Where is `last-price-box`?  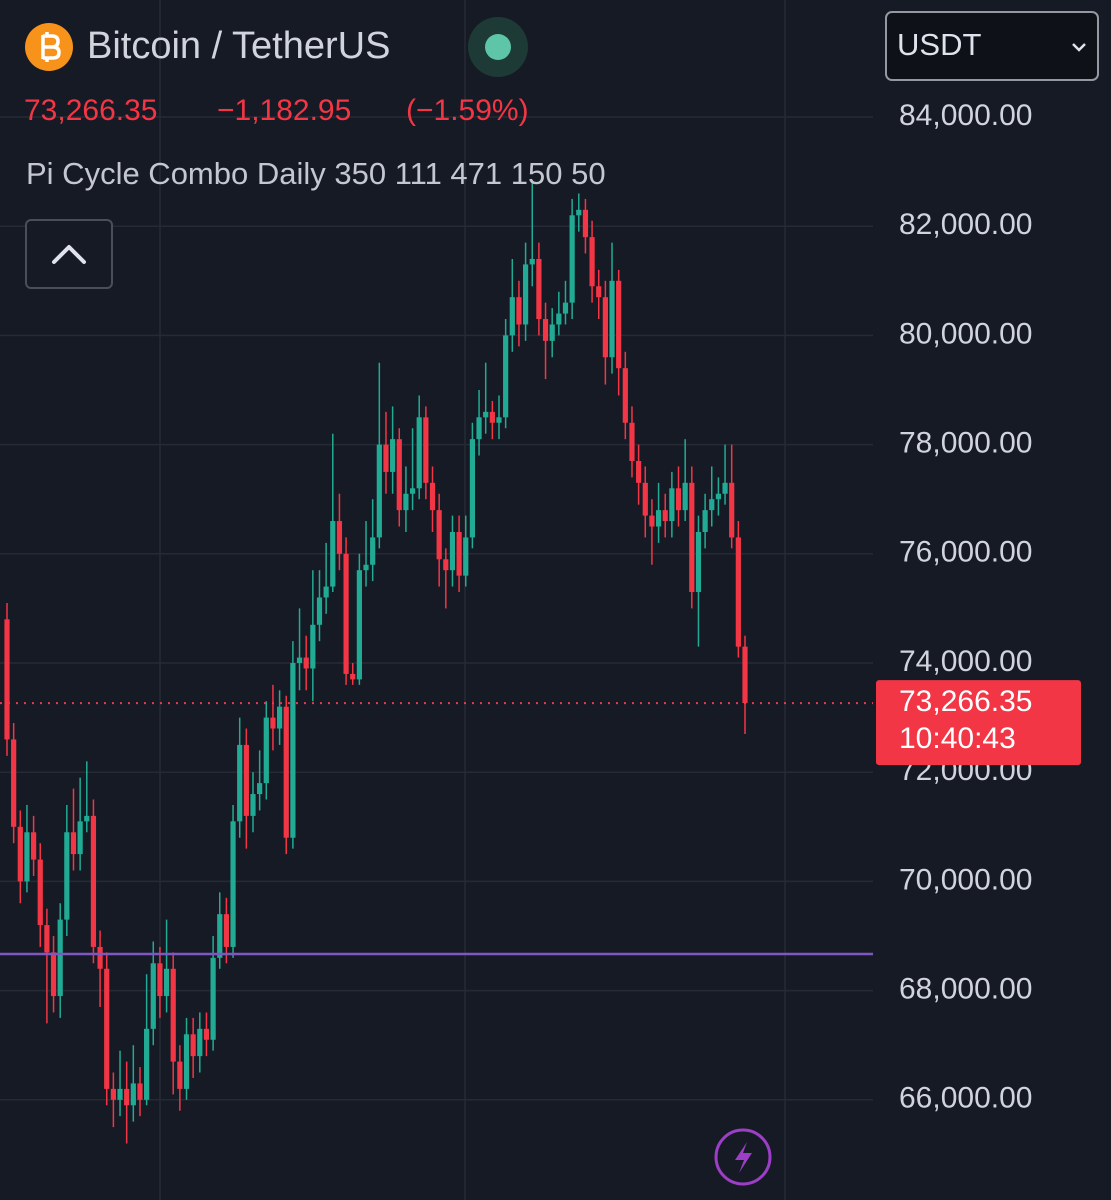 last-price-box is located at coordinates (978, 723).